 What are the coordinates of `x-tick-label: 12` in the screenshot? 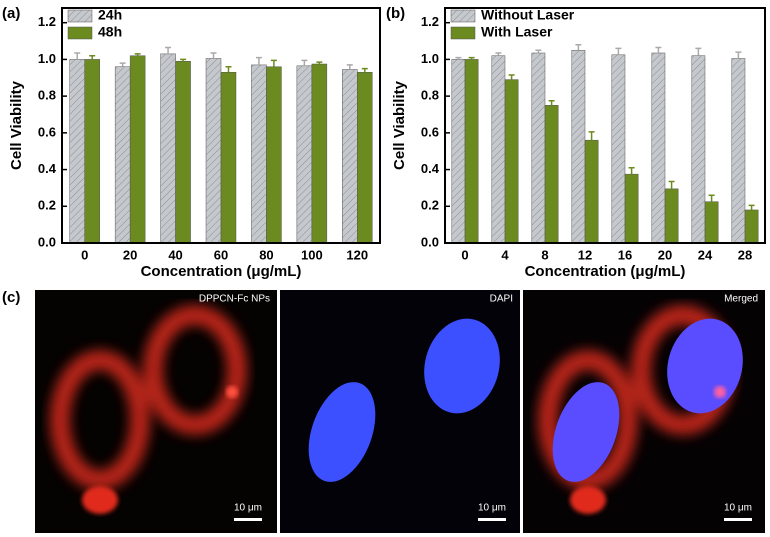 It's located at (585, 254).